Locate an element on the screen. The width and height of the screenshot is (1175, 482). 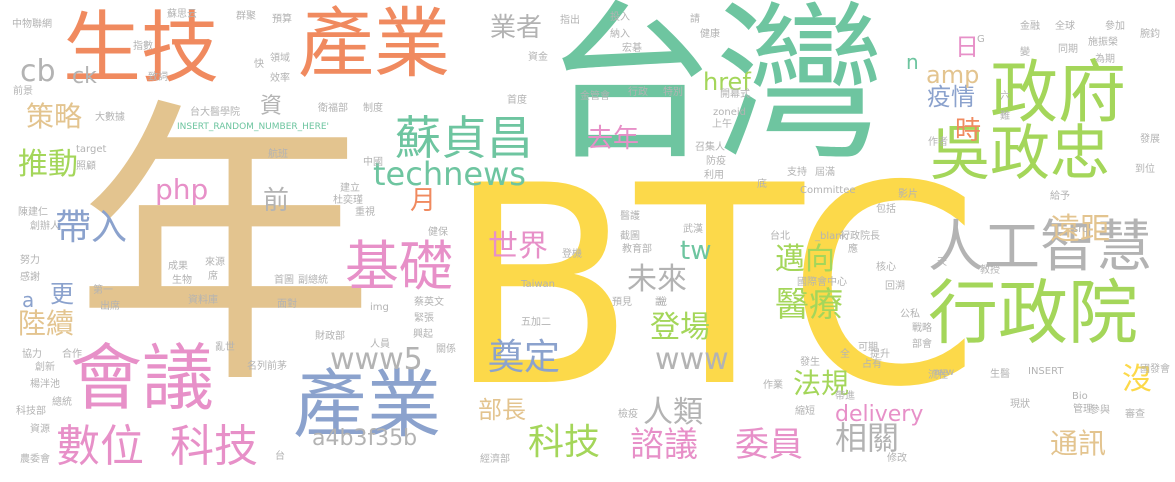
cloud-word: INSERT is located at coordinates (1046, 371).